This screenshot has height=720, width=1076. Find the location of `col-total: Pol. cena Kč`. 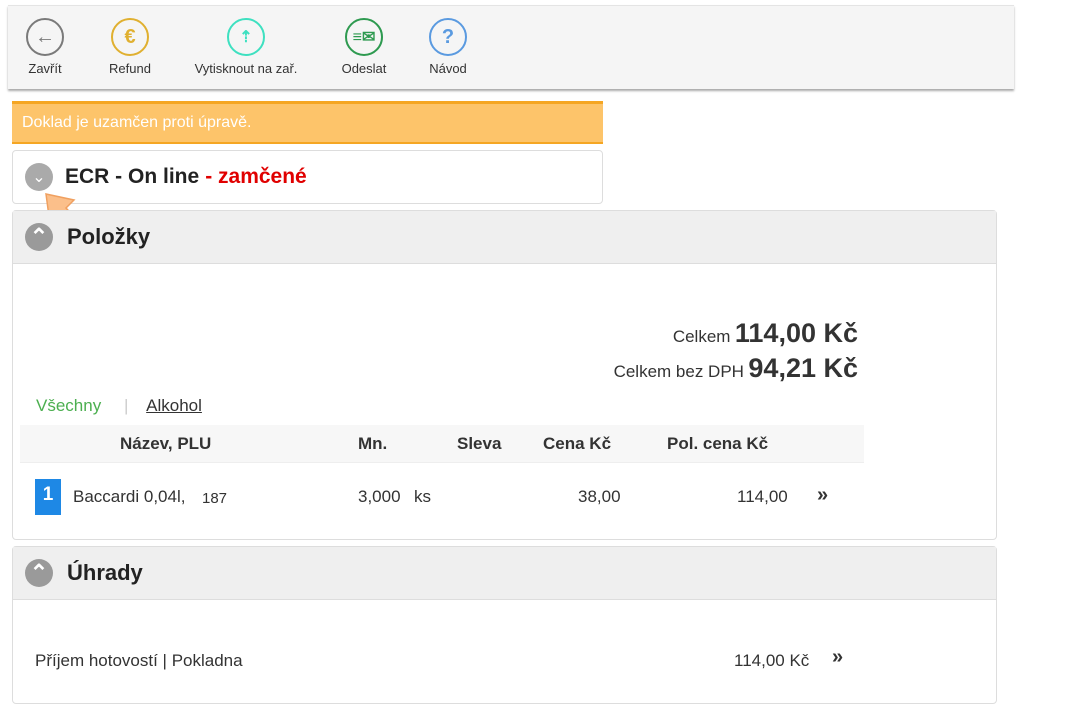

col-total: Pol. cena Kč is located at coordinates (718, 443).